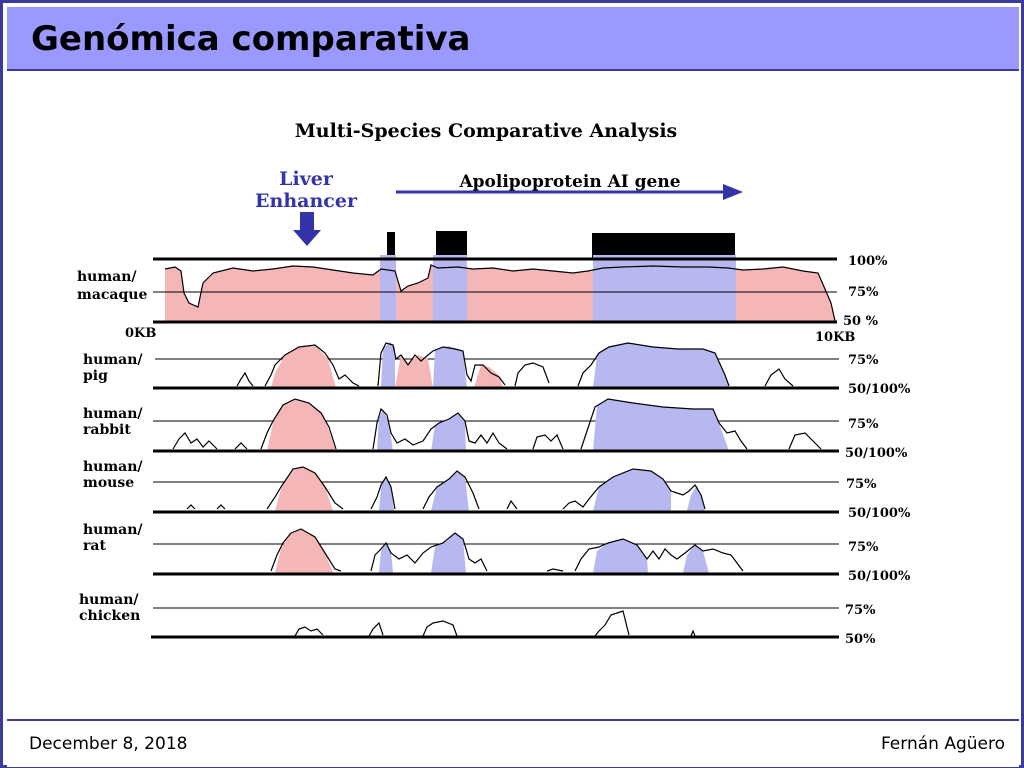 Image resolution: width=1024 pixels, height=768 pixels. I want to click on rat-conservation-trace, so click(507, 550).